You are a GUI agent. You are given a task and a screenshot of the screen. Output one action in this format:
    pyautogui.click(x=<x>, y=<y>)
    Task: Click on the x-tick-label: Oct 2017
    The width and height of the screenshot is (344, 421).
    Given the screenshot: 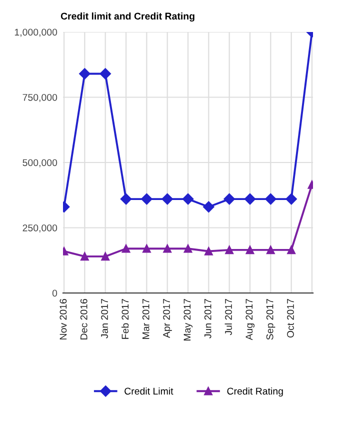 What is the action you would take?
    pyautogui.click(x=290, y=318)
    